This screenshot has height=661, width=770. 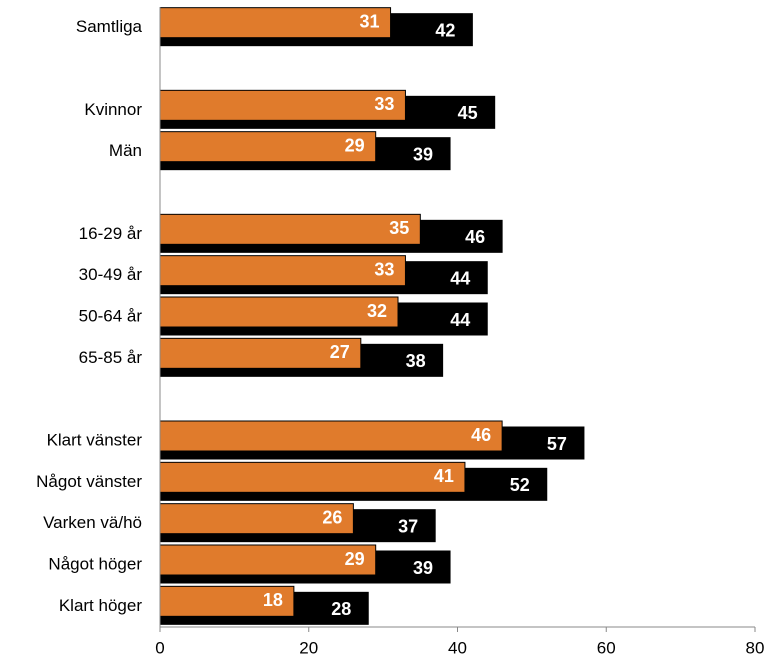 I want to click on value-label: 41, so click(x=444, y=476).